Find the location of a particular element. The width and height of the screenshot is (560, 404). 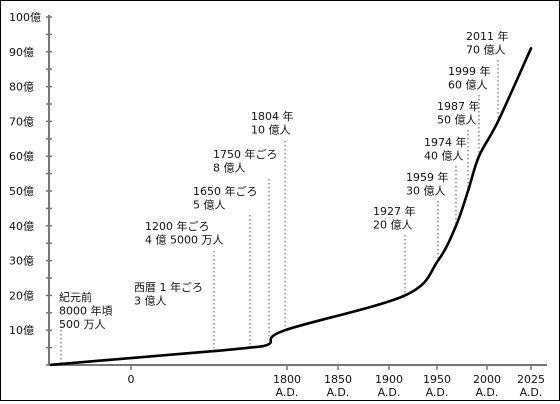

x-tick-label: 0 is located at coordinates (131, 379).